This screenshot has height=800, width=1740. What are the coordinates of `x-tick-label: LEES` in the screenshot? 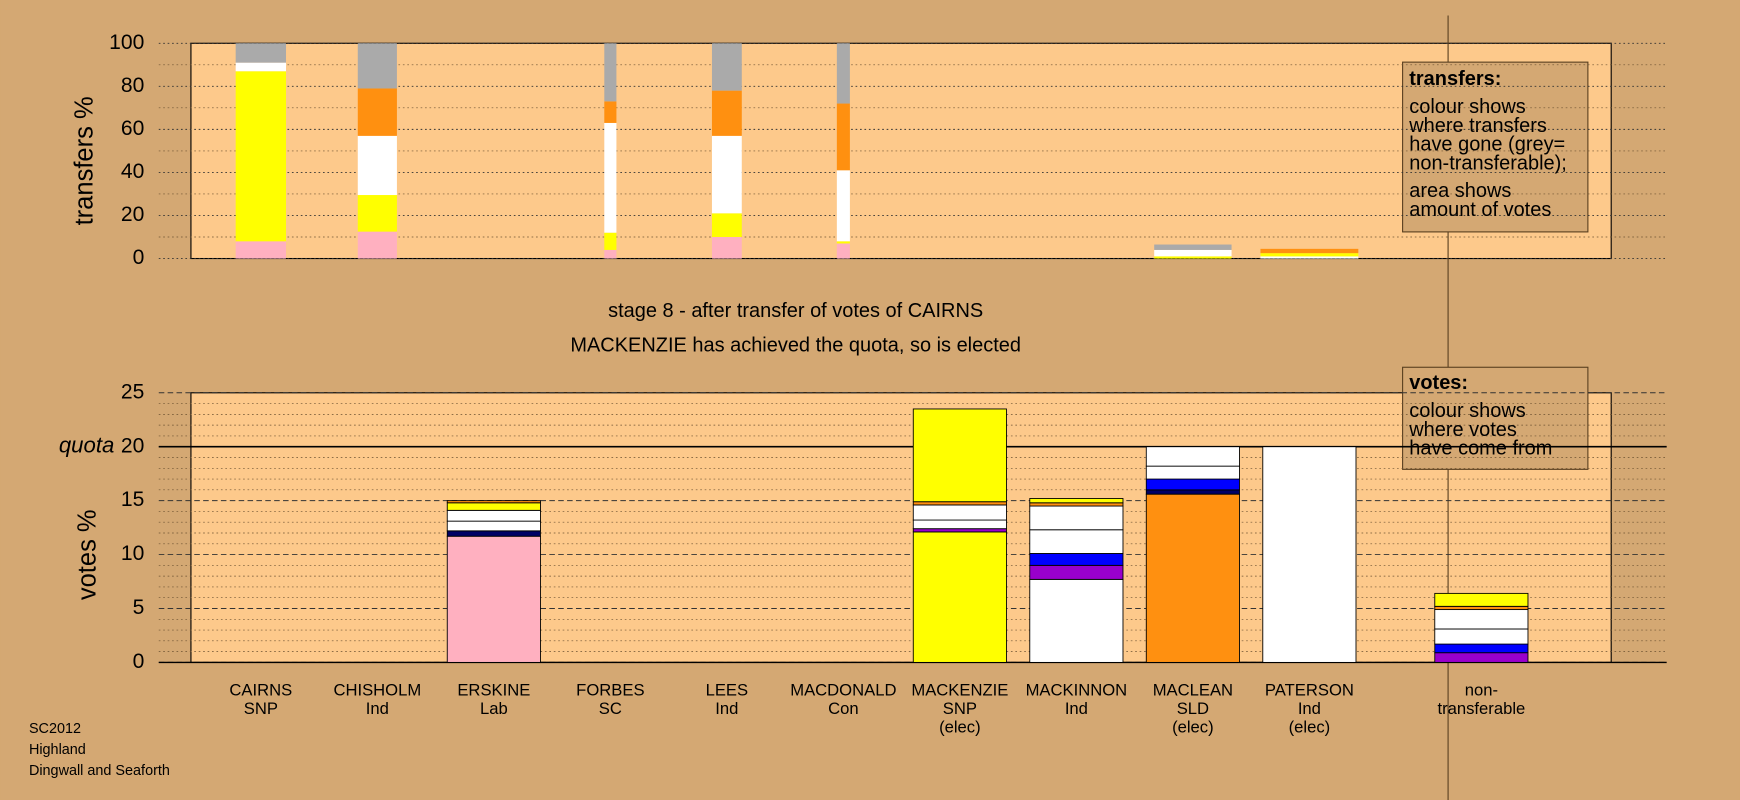 It's located at (727, 690).